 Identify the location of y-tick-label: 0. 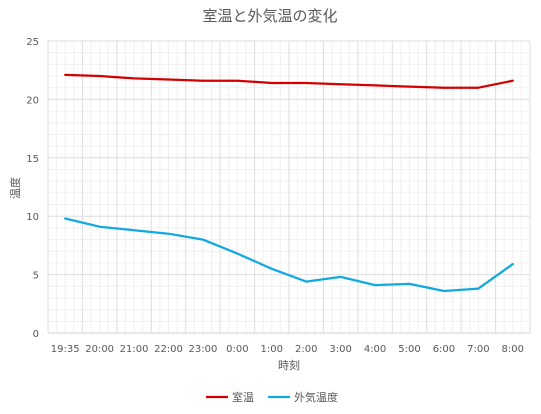
(36, 334).